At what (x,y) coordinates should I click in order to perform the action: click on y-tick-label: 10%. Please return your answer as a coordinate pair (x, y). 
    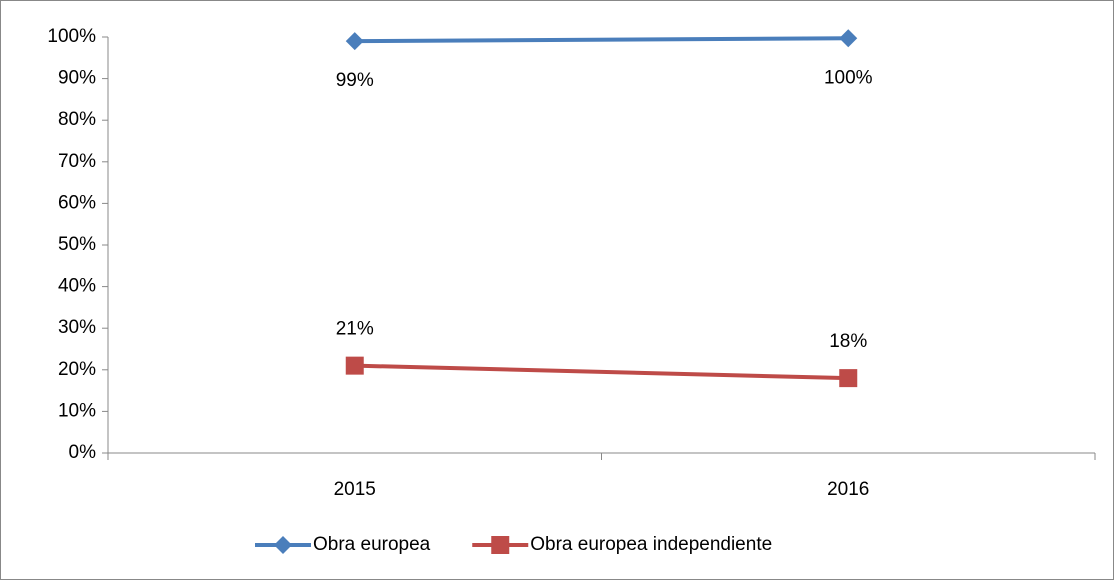
    Looking at the image, I should click on (77, 410).